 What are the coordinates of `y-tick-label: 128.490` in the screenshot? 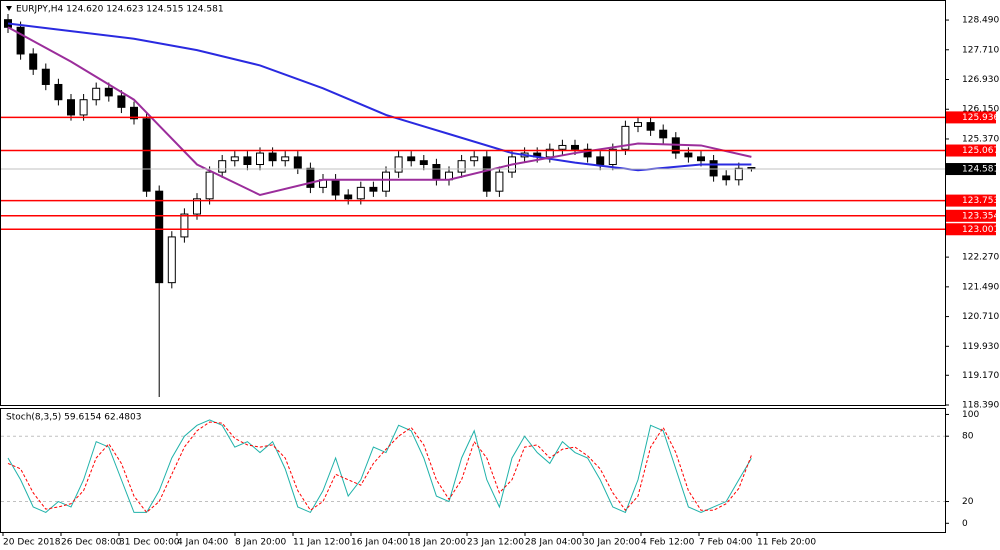 It's located at (980, 21).